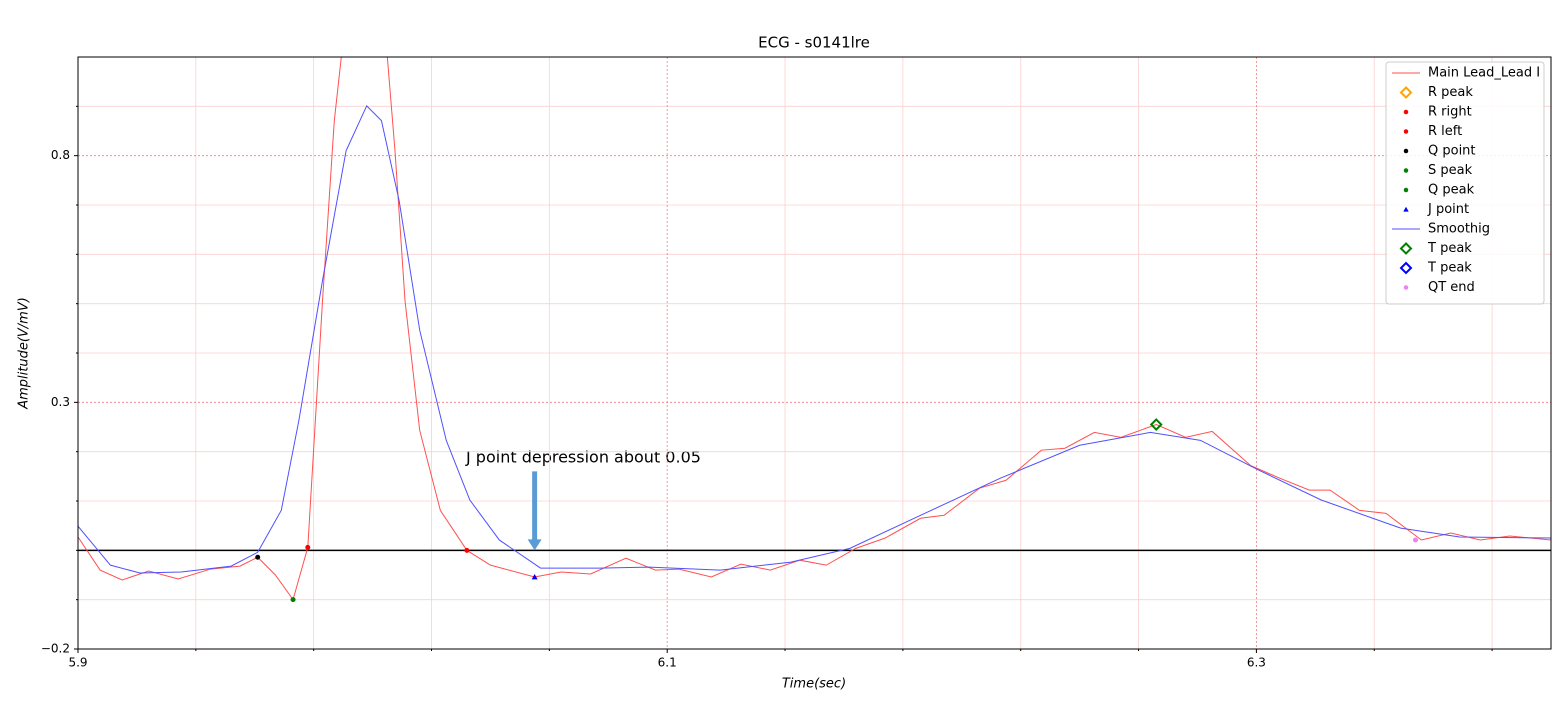 This screenshot has height=705, width=1557. I want to click on legend-label: Smoothig, so click(1459, 229).